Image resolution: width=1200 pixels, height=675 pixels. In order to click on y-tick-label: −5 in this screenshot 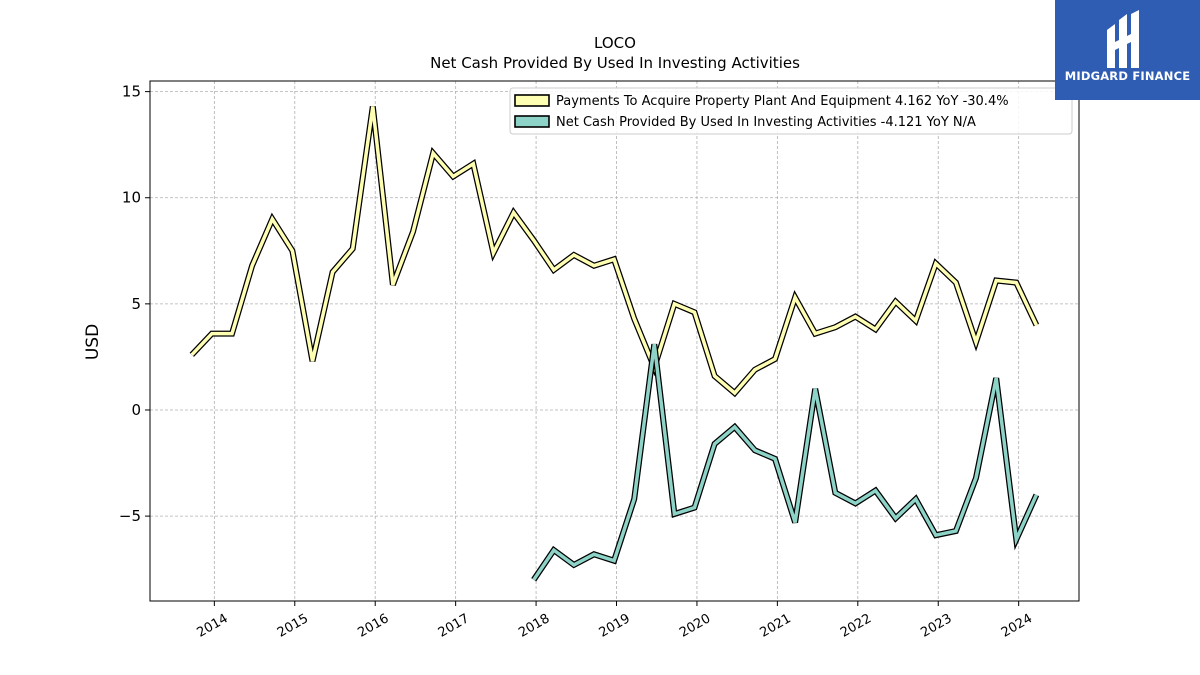, I will do `click(130, 516)`.